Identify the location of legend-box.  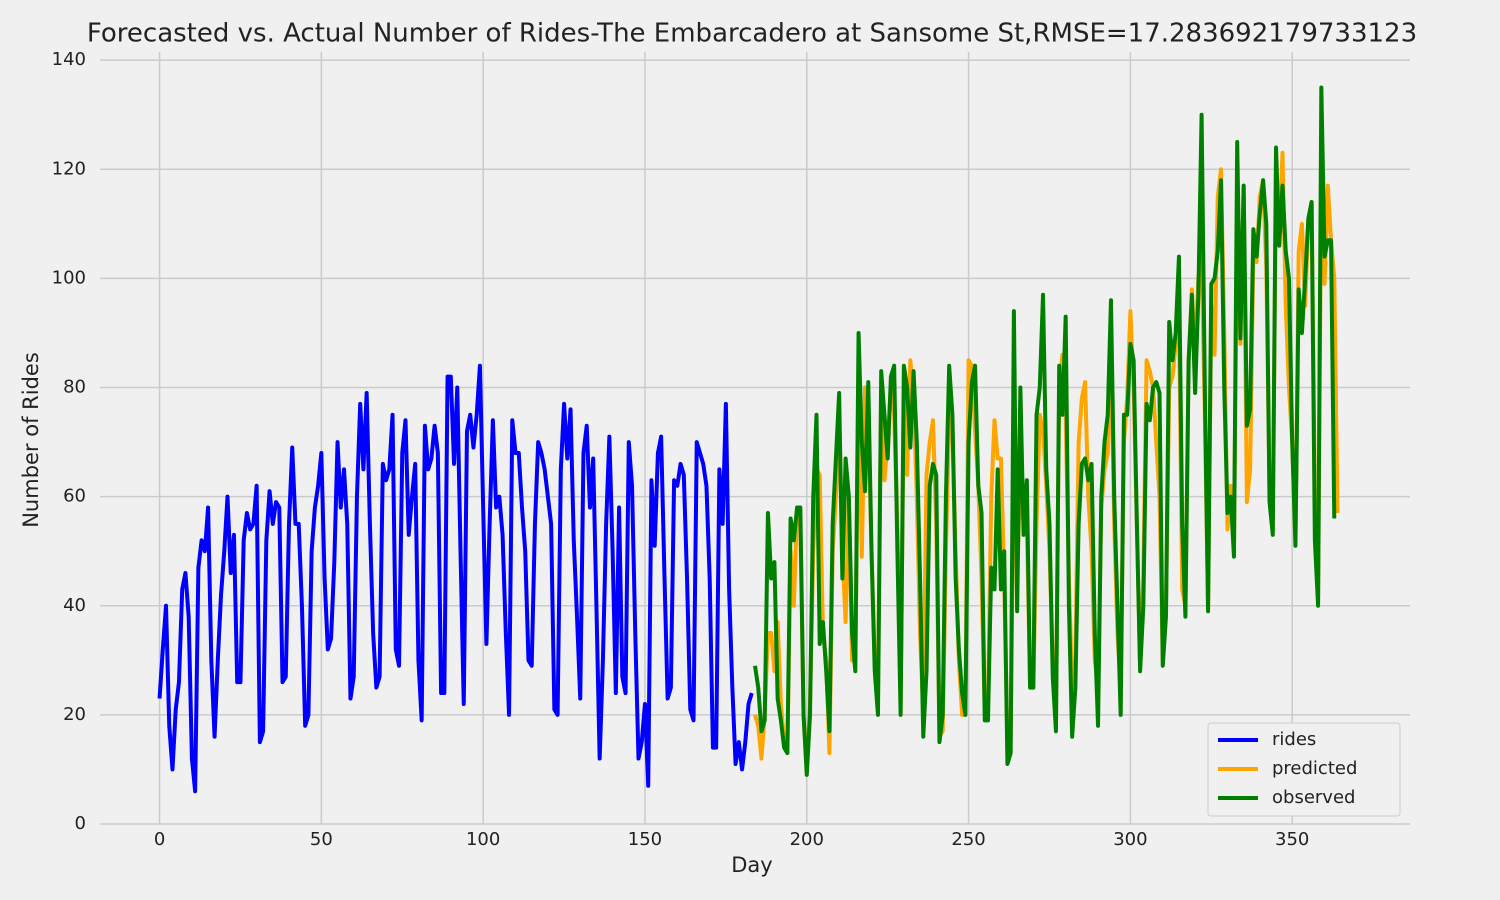
(1304, 769).